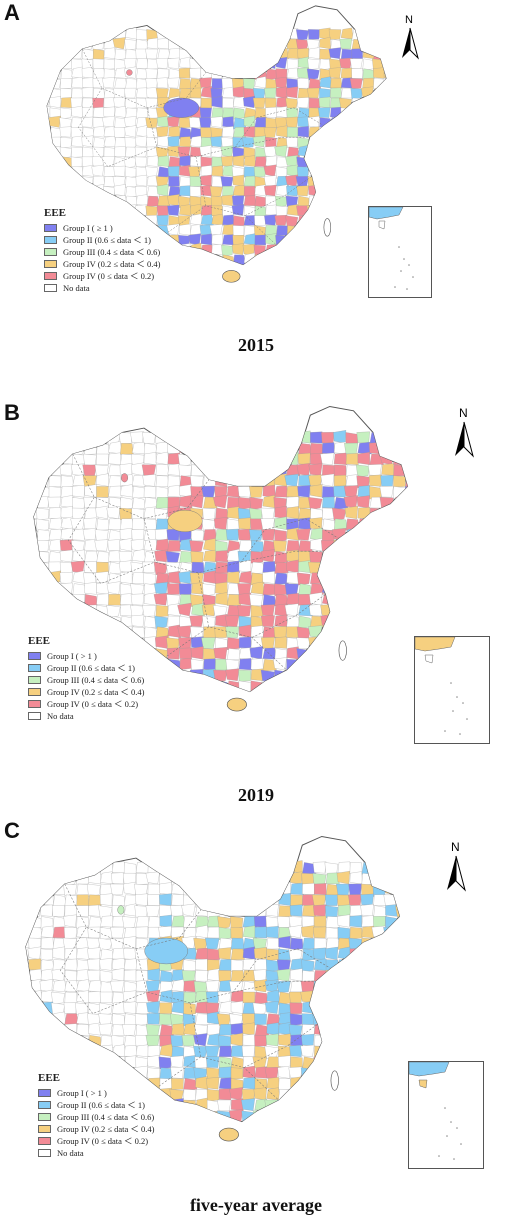  What do you see at coordinates (455, 847) in the screenshot?
I see `north-label: N` at bounding box center [455, 847].